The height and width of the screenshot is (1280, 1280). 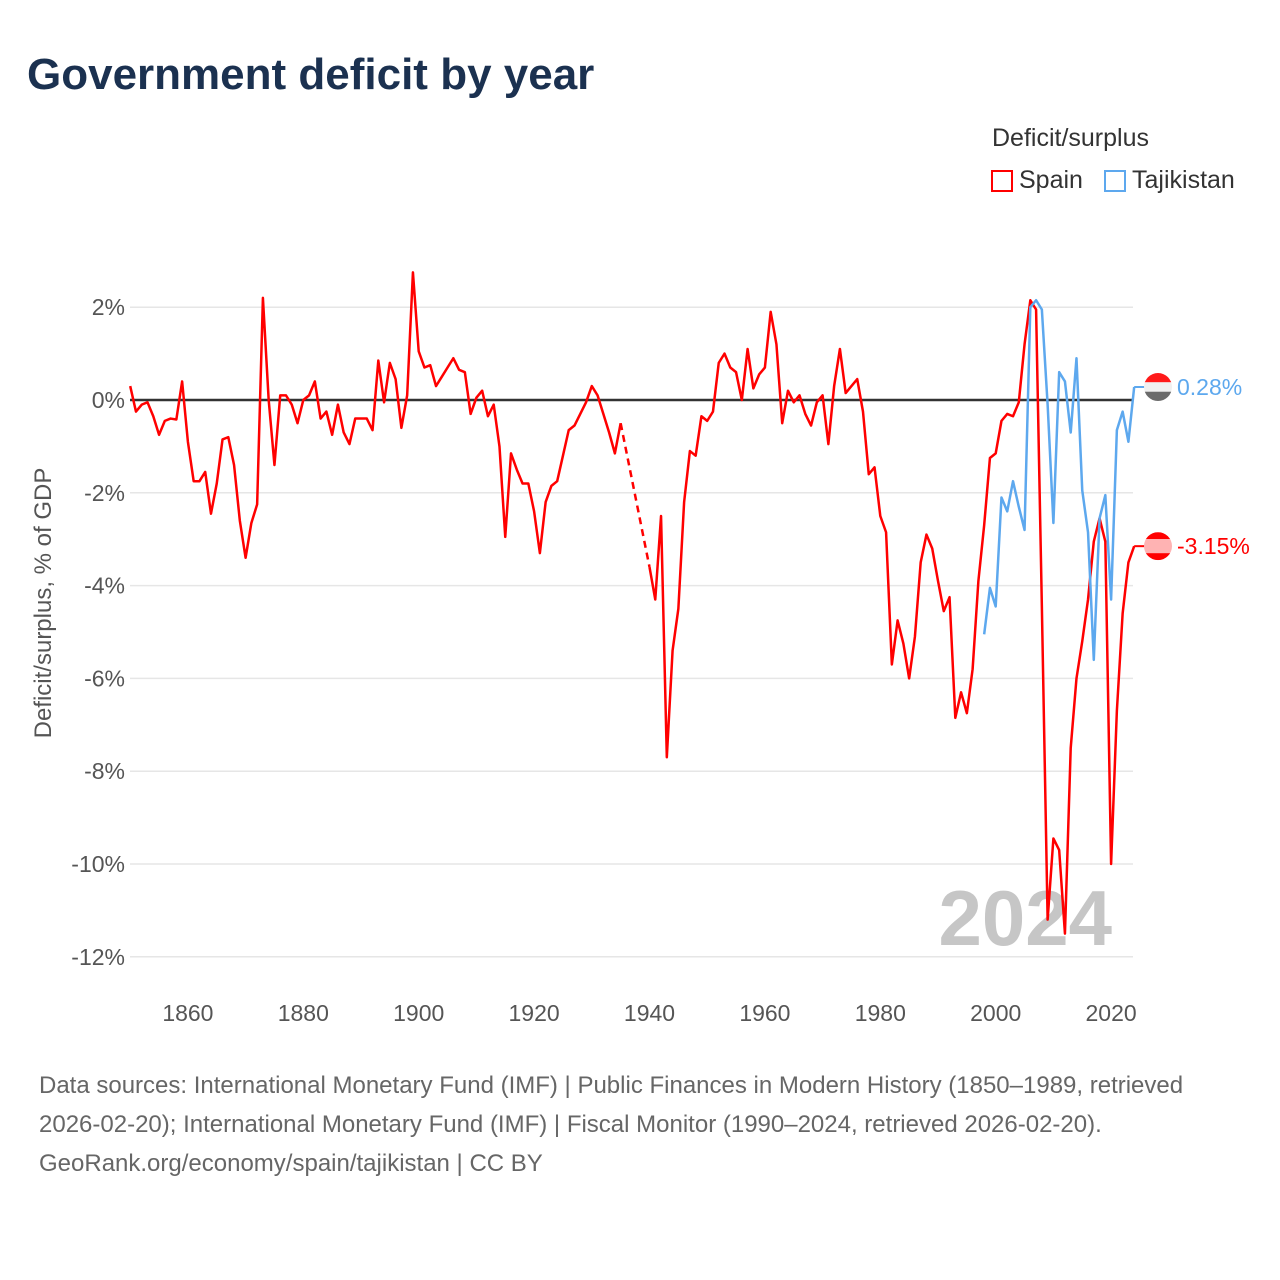 I want to click on end-value-label-spain: -3.15%, so click(x=1213, y=546).